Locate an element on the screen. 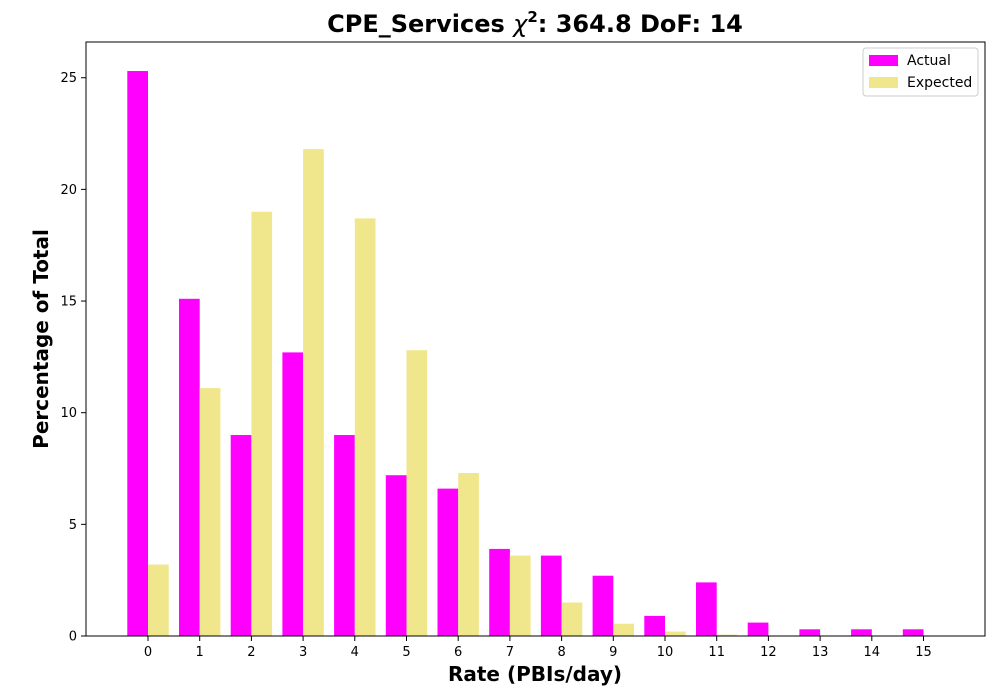 Image resolution: width=1000 pixels, height=700 pixels. x-tick-label: 15 is located at coordinates (923, 652).